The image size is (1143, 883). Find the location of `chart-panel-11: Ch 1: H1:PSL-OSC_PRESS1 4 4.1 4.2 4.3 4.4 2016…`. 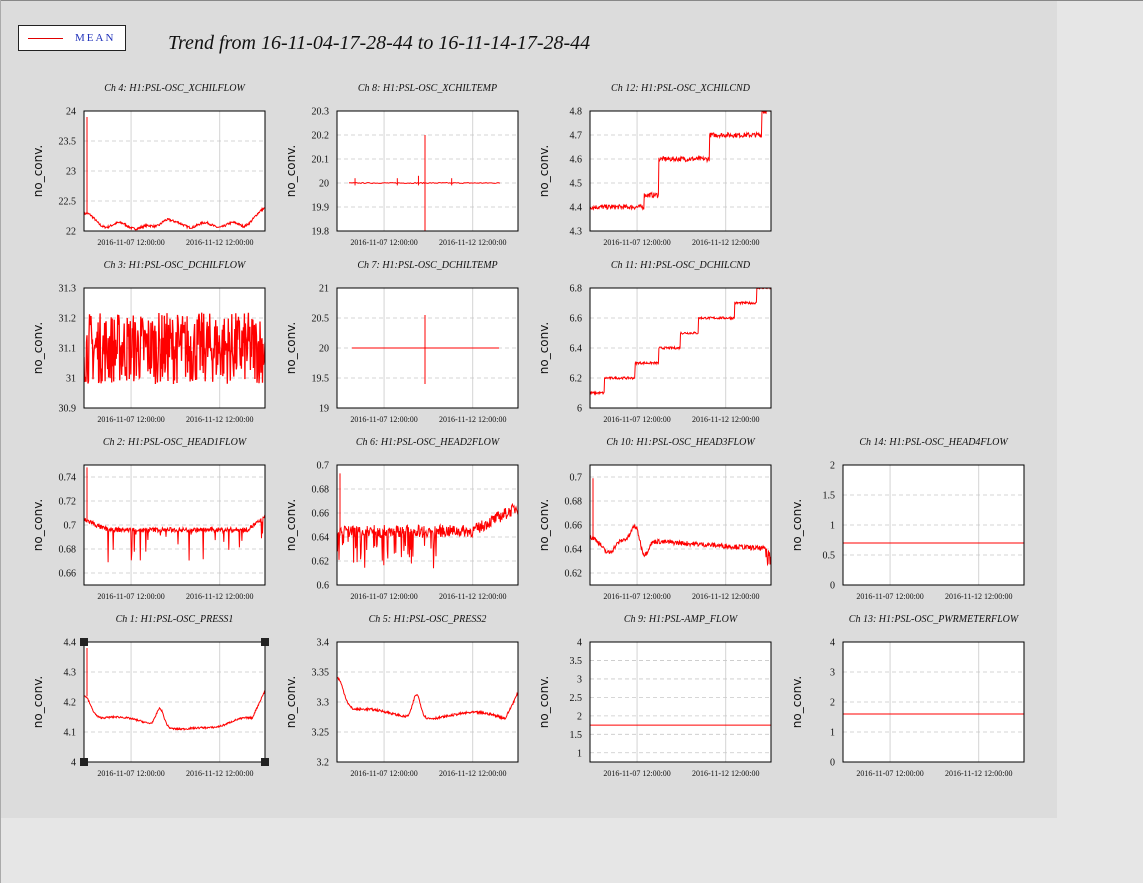

chart-panel-11: Ch 1: H1:PSL-OSC_PRESS1 4 4.1 4.2 4.3 4.4 2016… is located at coordinates (150, 696).